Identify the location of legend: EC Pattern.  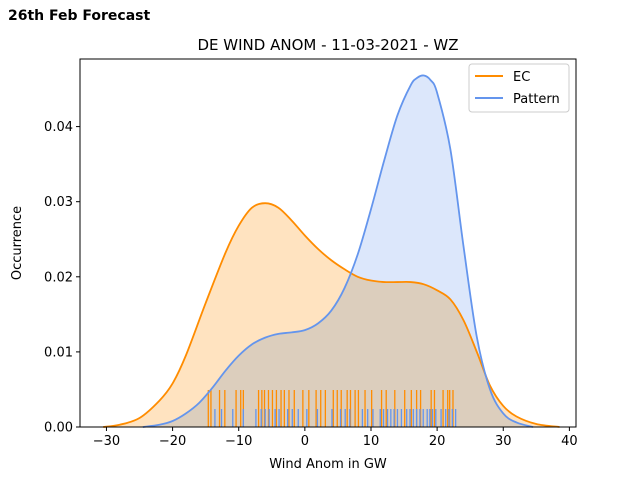
(519, 88).